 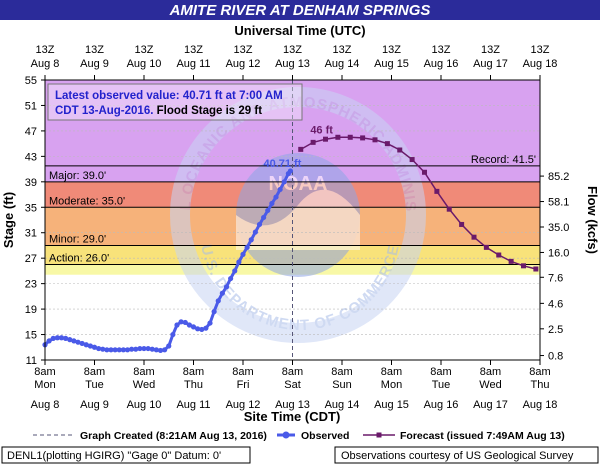 What do you see at coordinates (391, 50) in the screenshot?
I see `x-tick-top-utc-7: 13Z` at bounding box center [391, 50].